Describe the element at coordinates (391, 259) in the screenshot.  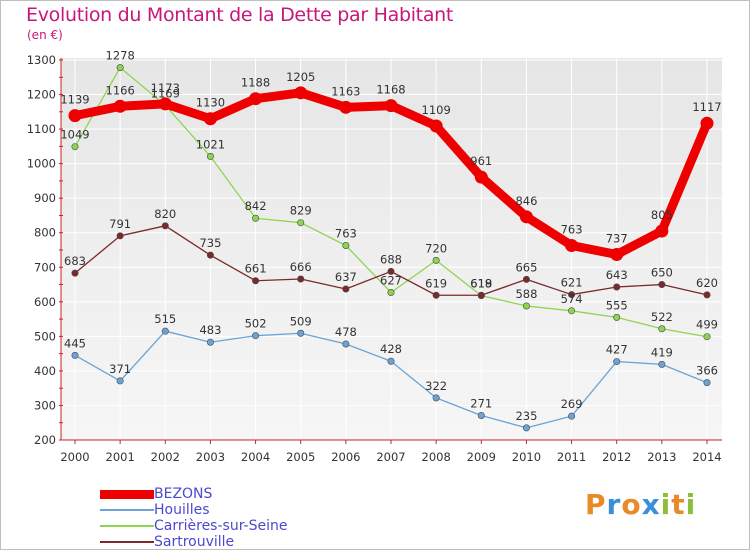
I see `data-label: 688` at that location.